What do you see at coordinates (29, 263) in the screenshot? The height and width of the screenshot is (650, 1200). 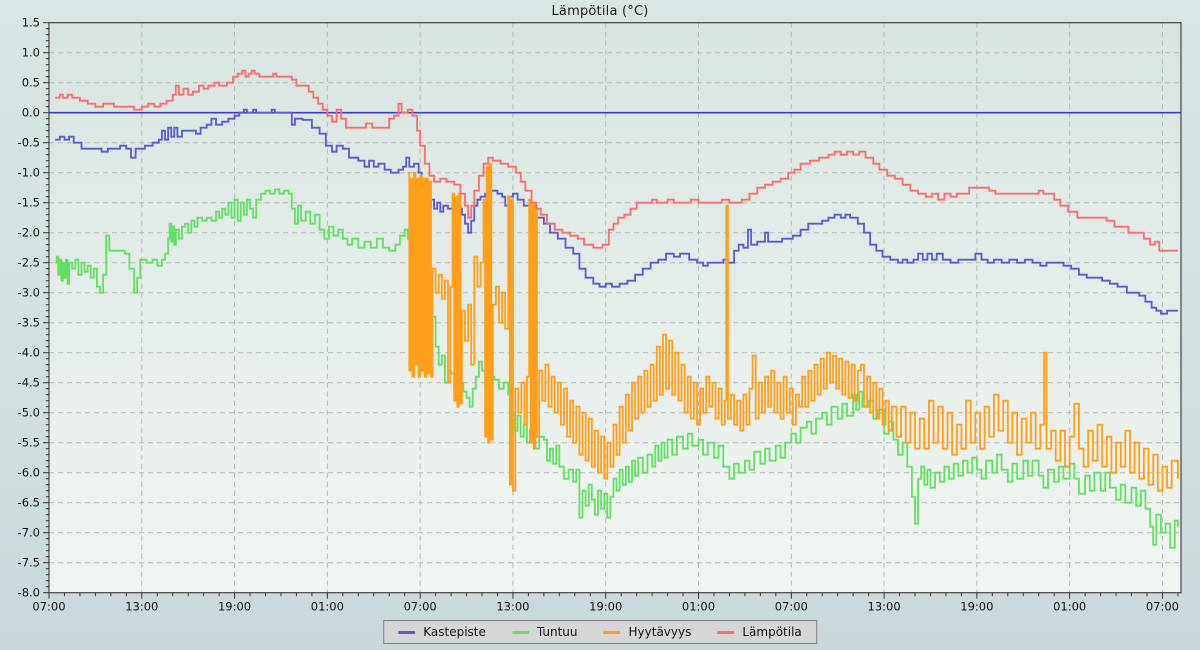 I see `y-tick-label: -2.5` at bounding box center [29, 263].